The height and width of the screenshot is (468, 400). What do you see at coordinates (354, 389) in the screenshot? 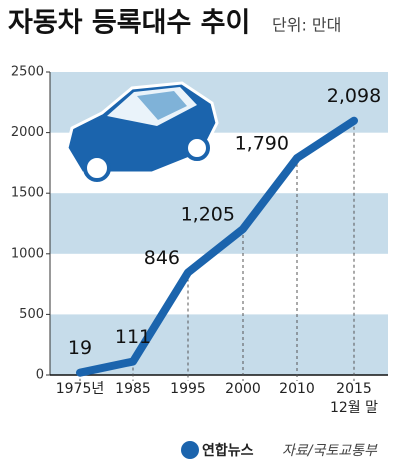
I see `x-tick-label: 2015` at bounding box center [354, 389].